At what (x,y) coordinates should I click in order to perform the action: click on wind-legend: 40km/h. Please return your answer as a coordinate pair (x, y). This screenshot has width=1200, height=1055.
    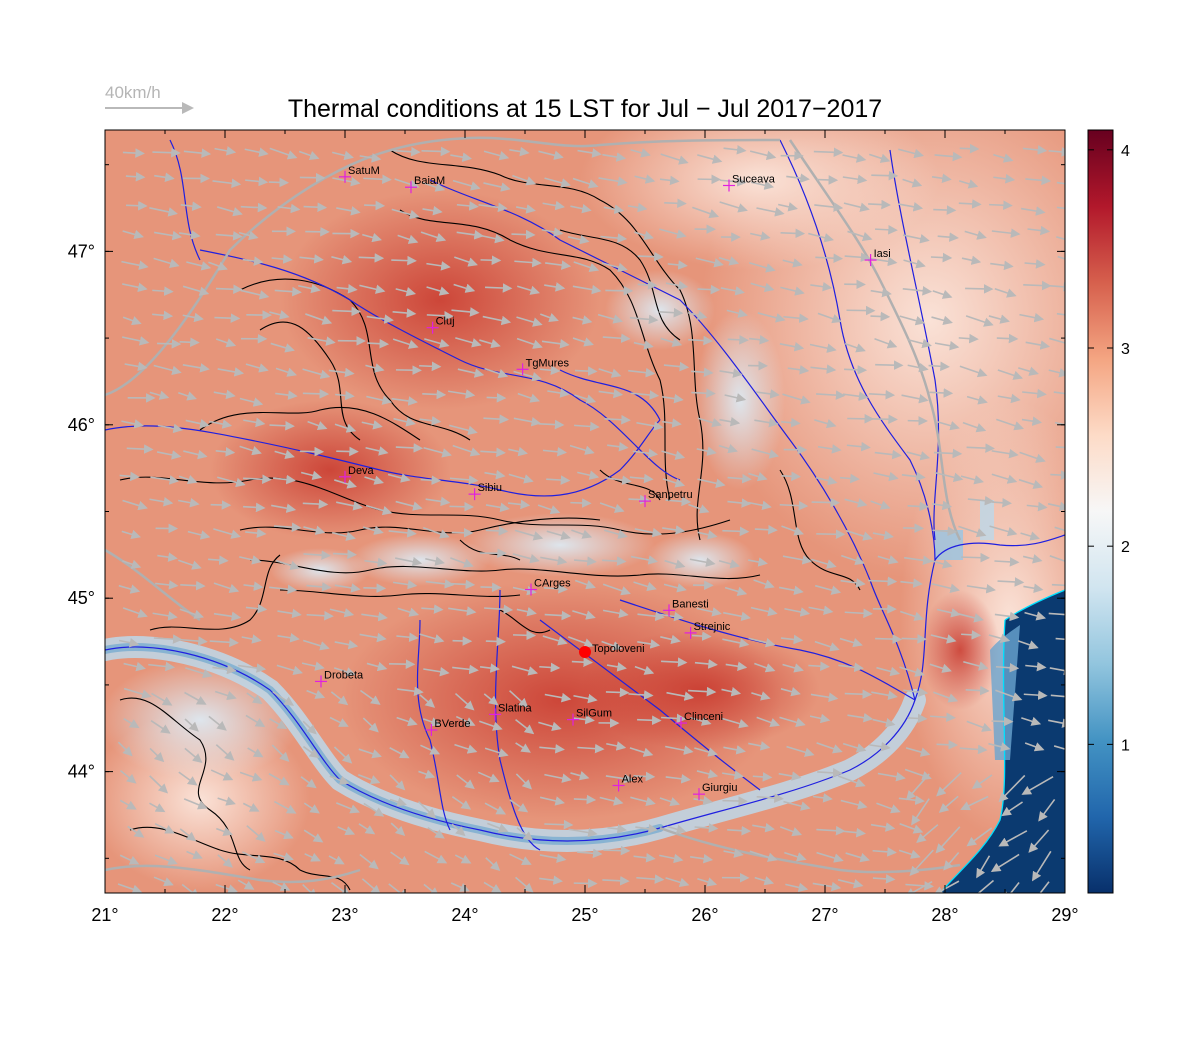
    Looking at the image, I should click on (148, 95).